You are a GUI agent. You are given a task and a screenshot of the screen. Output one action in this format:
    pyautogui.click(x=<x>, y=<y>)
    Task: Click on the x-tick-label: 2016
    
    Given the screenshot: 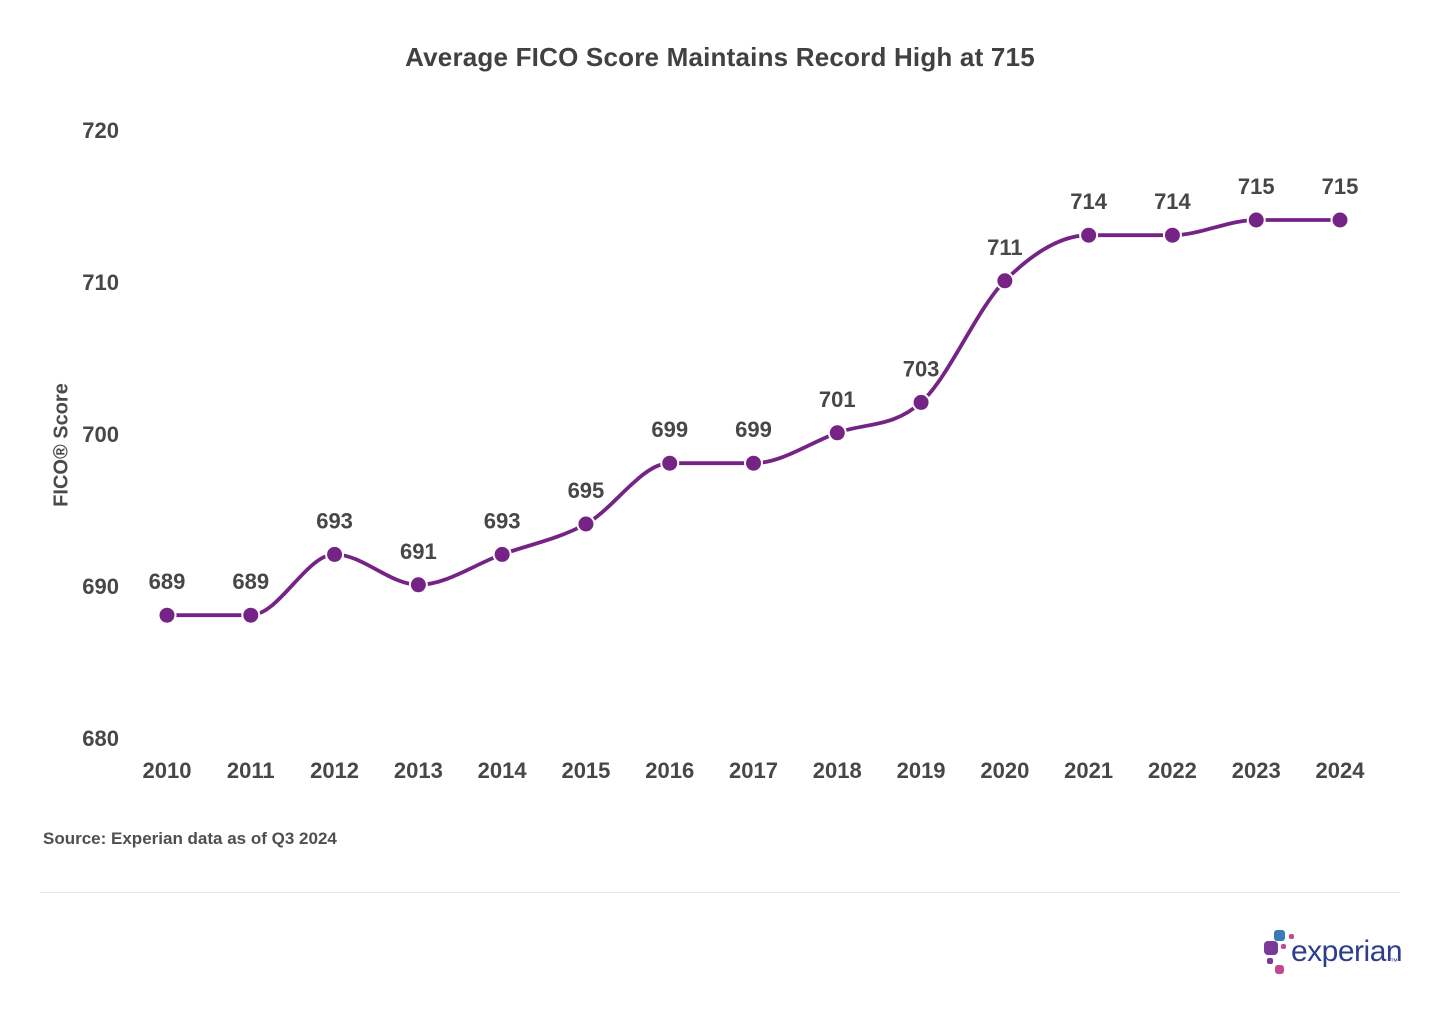 What is the action you would take?
    pyautogui.click(x=669, y=770)
    